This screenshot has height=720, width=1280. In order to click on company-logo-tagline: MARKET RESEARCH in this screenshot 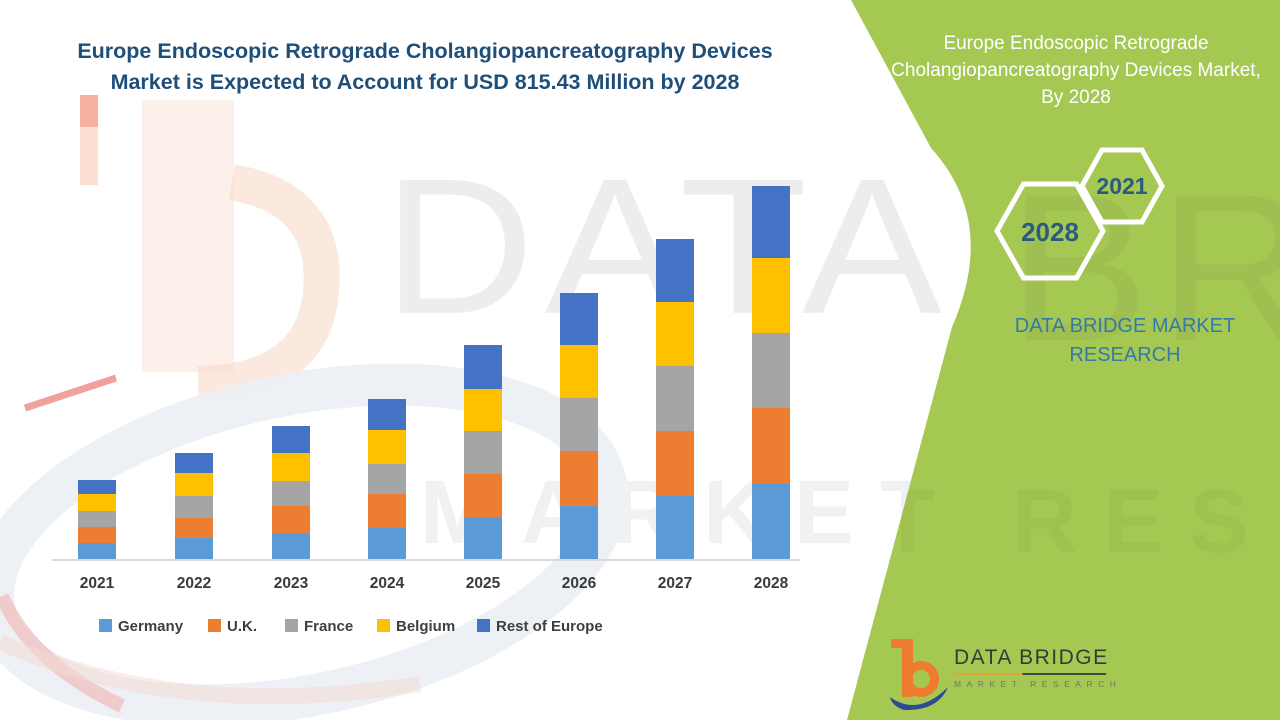, I will do `click(1038, 684)`.